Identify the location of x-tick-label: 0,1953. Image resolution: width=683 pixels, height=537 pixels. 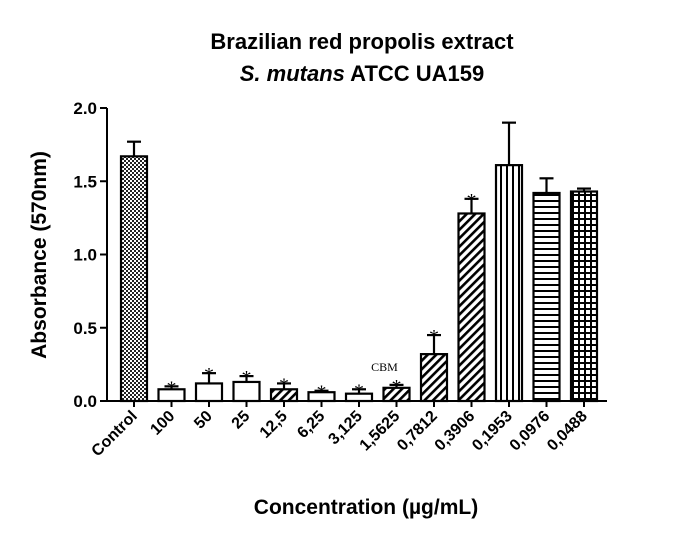
(492, 431).